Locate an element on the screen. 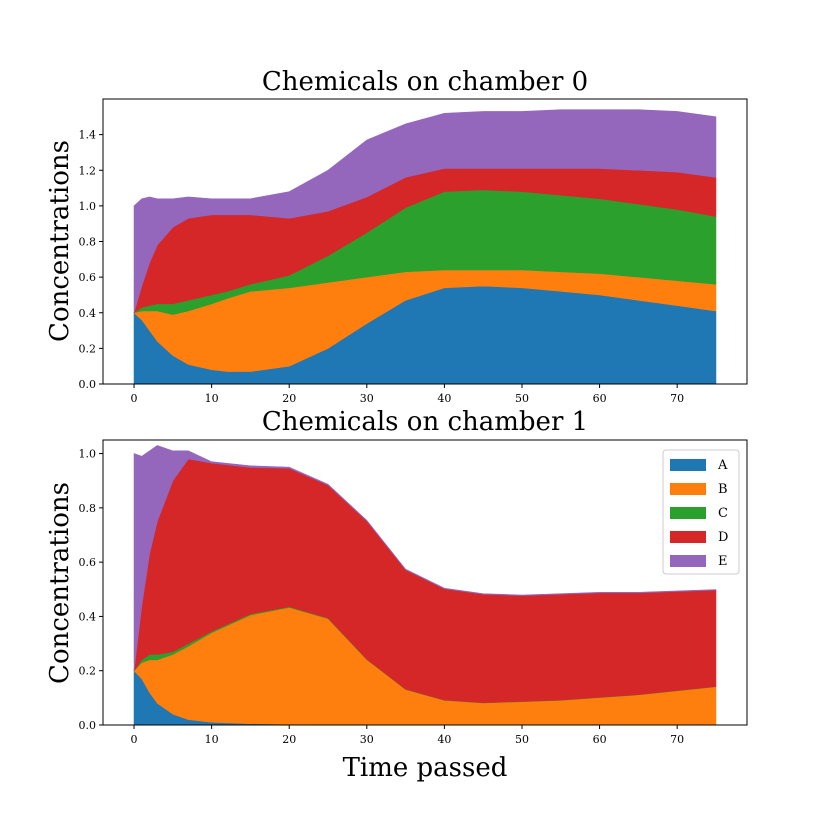 The height and width of the screenshot is (830, 830). chart-1-x-tick-label: 60 is located at coordinates (600, 739).